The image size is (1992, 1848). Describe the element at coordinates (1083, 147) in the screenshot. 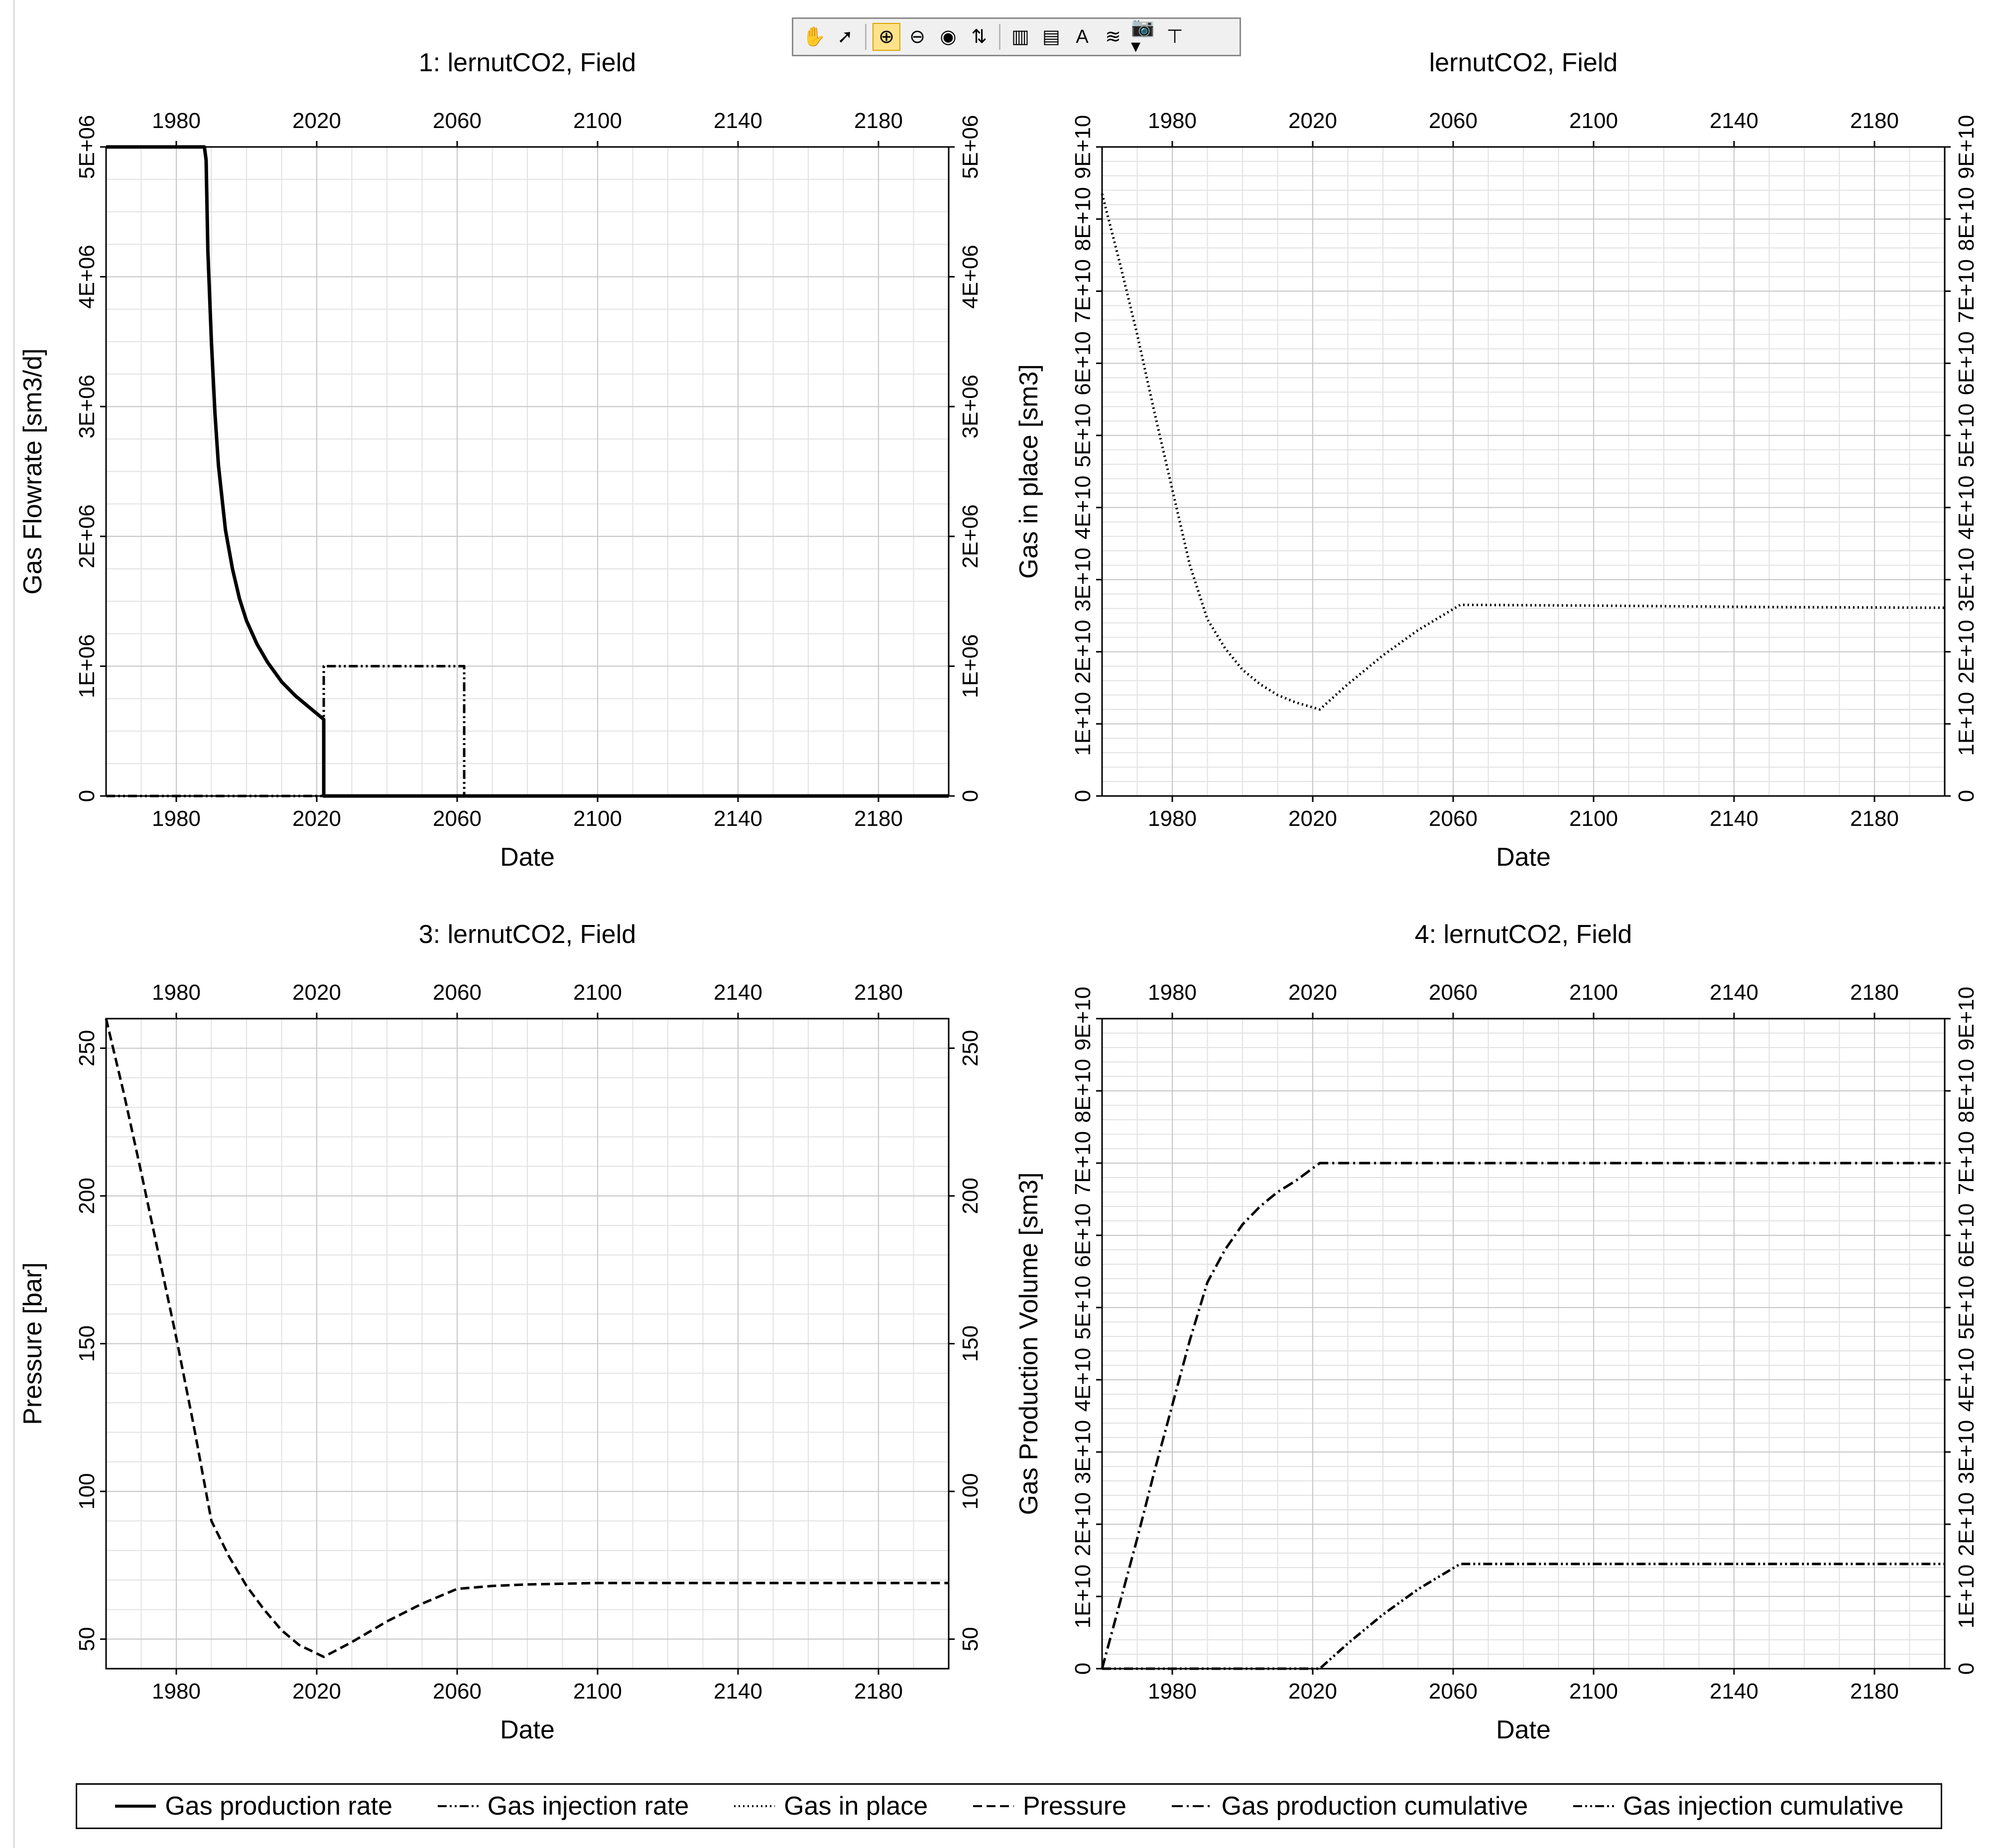

I see `y-tick-label: 9E+10` at that location.